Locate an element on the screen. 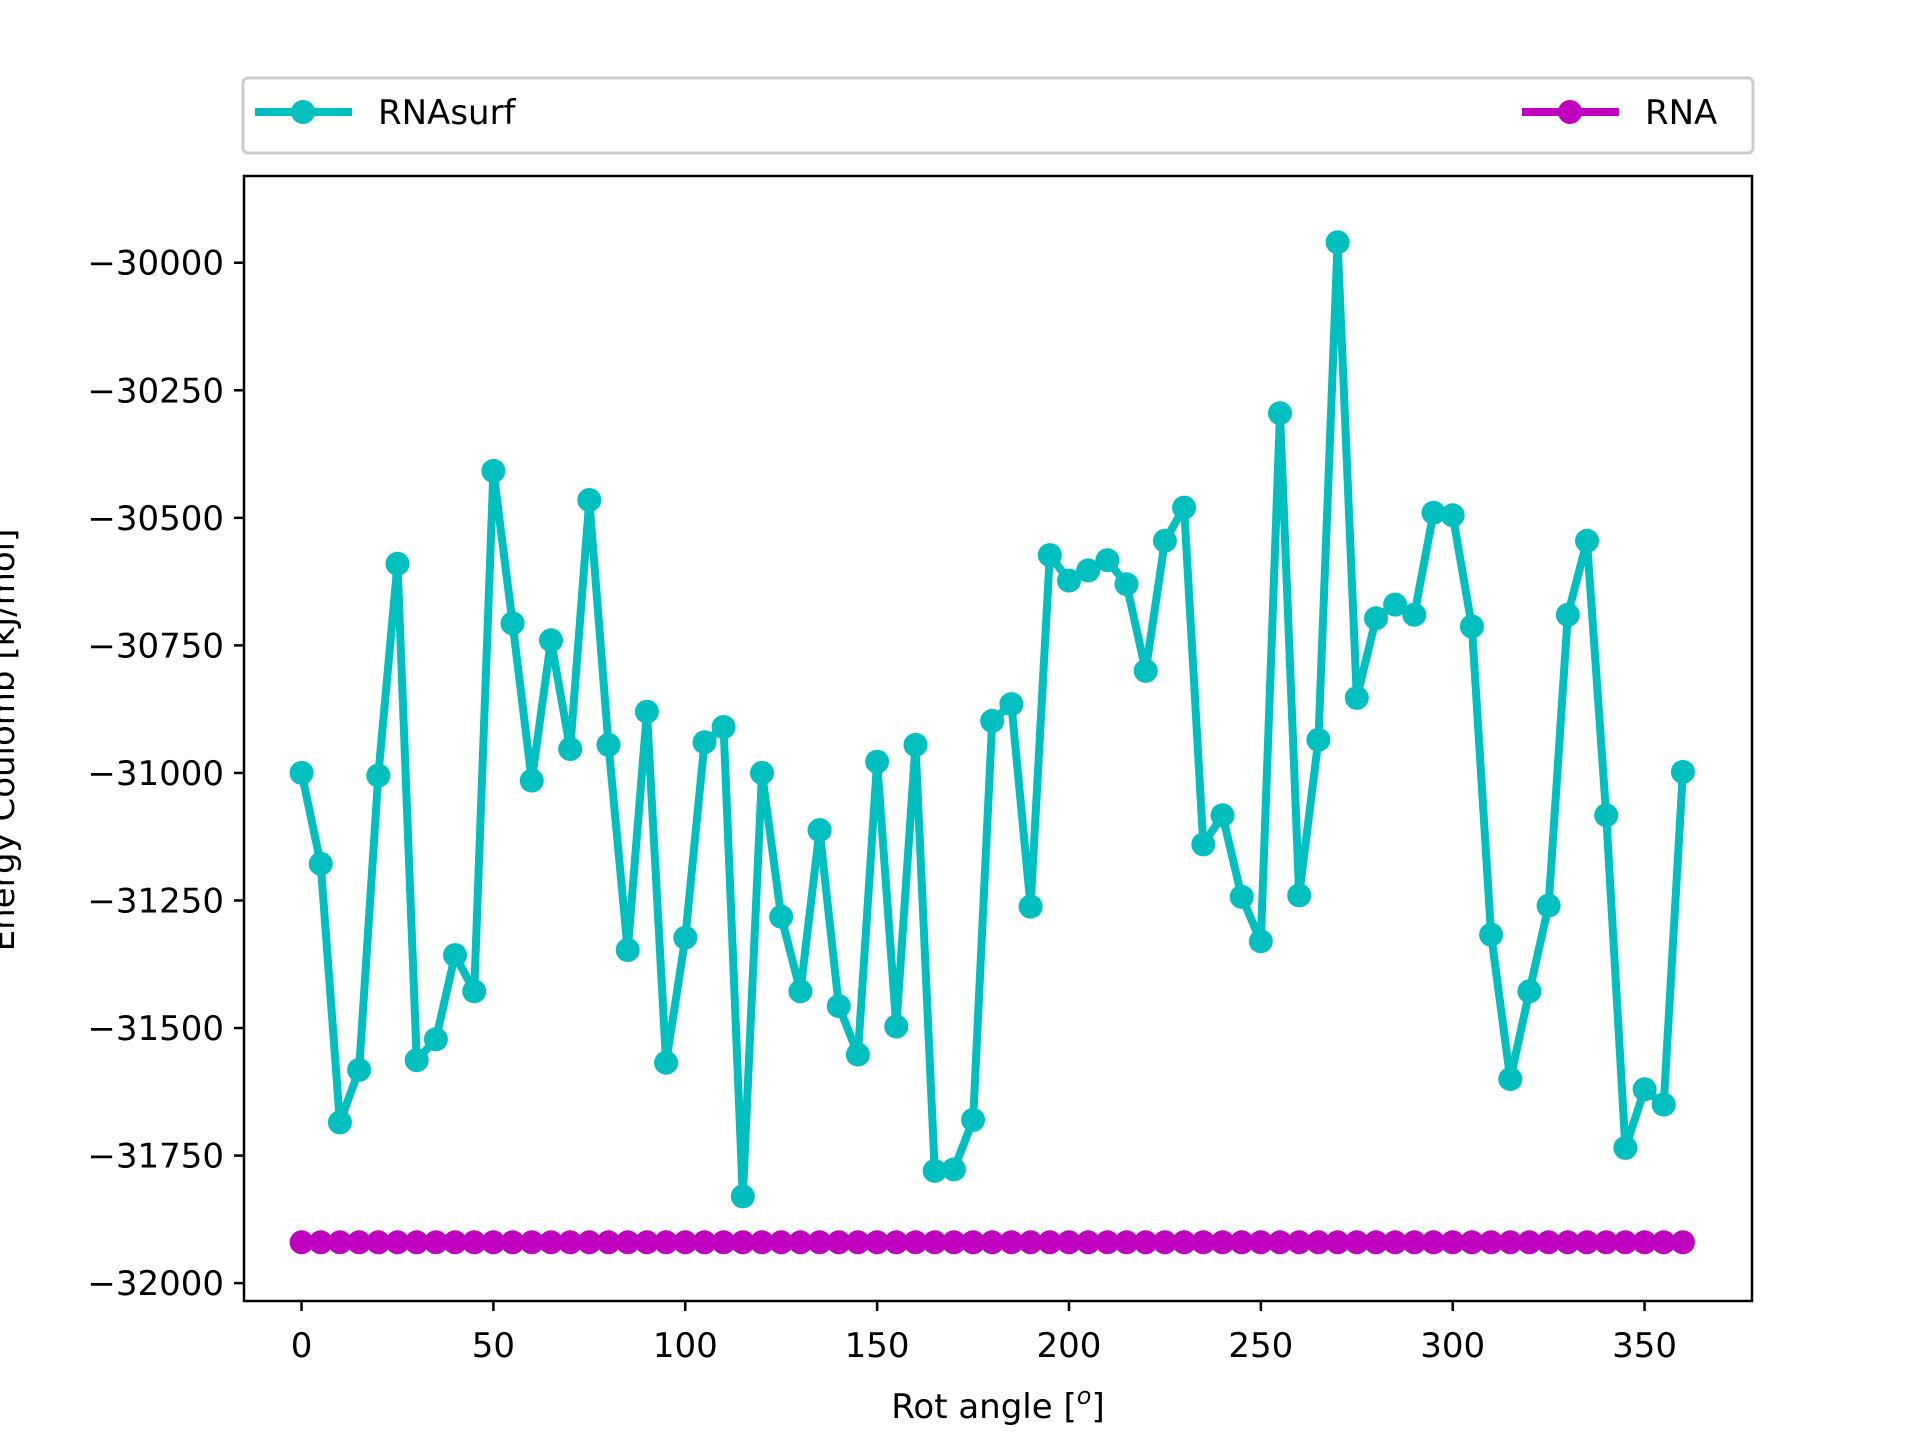 The height and width of the screenshot is (1440, 1920). y-tick-label: −30250 is located at coordinates (155, 391).